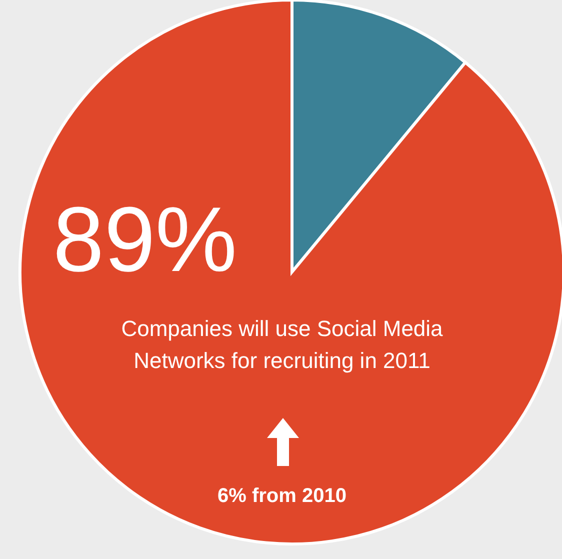 The image size is (562, 559). I want to click on text: 6% from 2010, so click(282, 496).